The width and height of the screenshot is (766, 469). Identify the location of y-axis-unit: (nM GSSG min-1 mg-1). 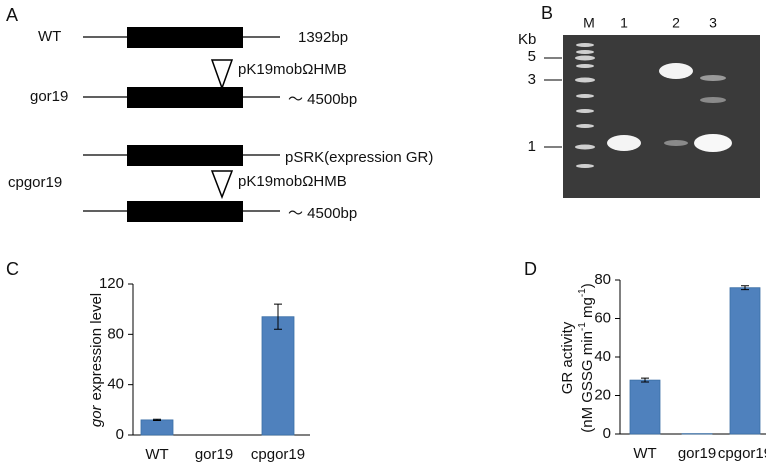
(586, 358).